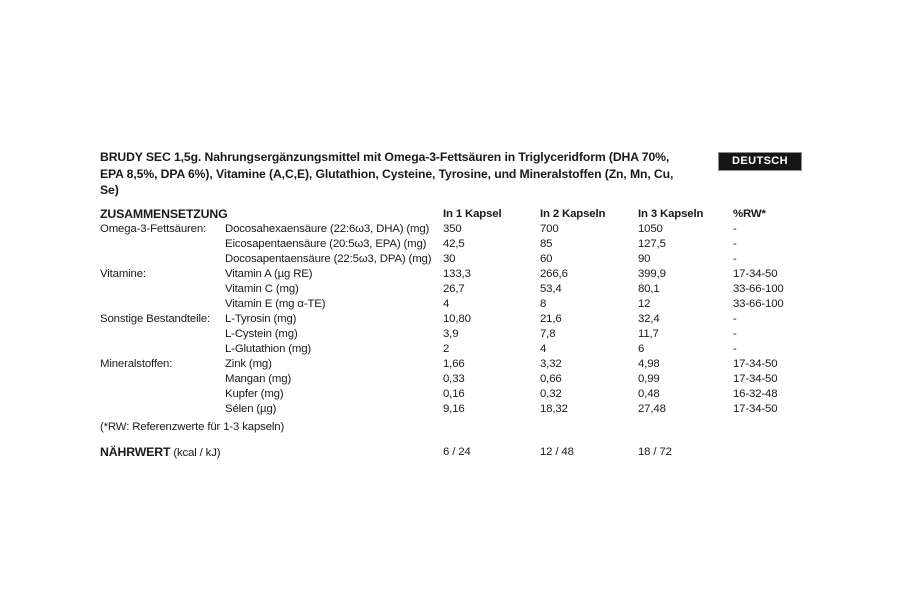  What do you see at coordinates (261, 333) in the screenshot?
I see `ingredient-cell: L-Cystein (mg)` at bounding box center [261, 333].